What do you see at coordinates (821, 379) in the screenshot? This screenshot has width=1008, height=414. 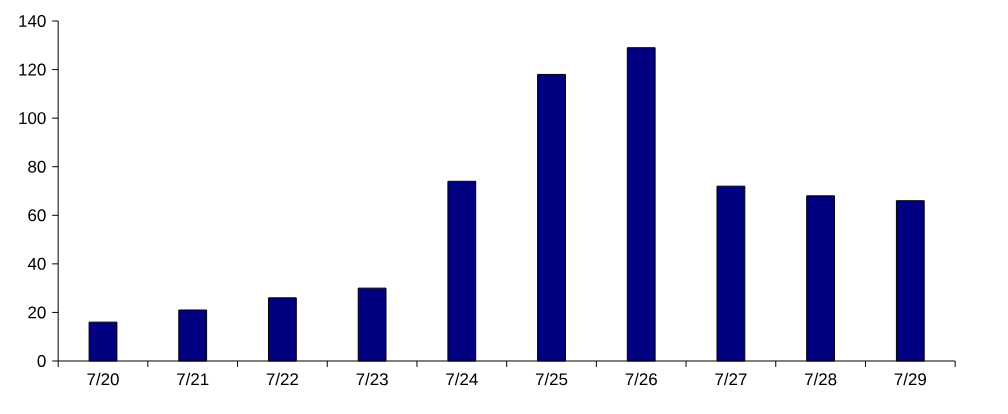 I see `x-tick-label: 7/28` at bounding box center [821, 379].